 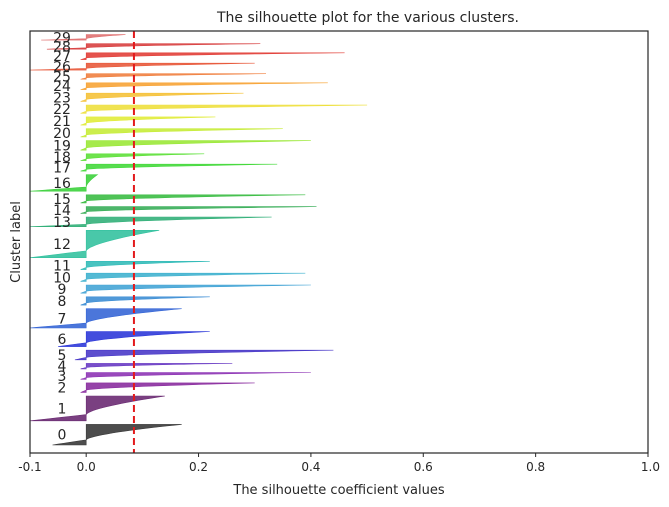 What do you see at coordinates (62, 211) in the screenshot?
I see `cluster-label-14: 14` at bounding box center [62, 211].